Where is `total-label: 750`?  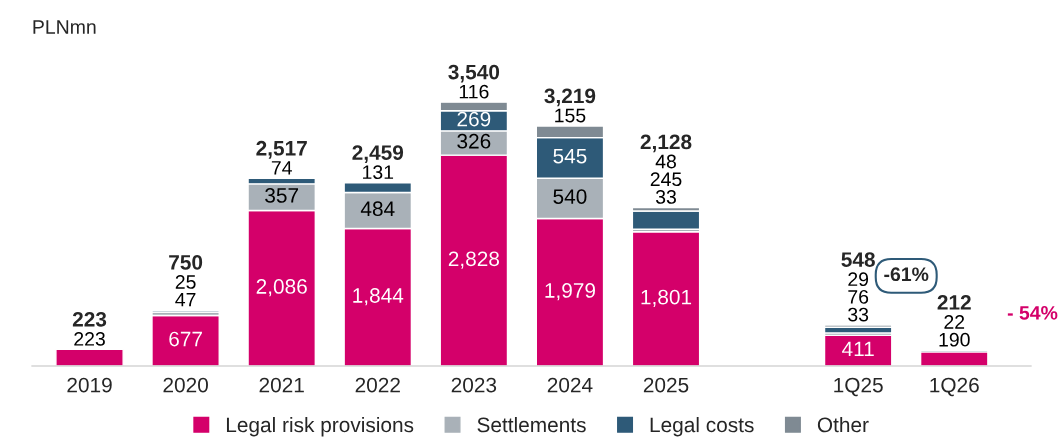
total-label: 750 is located at coordinates (186, 262).